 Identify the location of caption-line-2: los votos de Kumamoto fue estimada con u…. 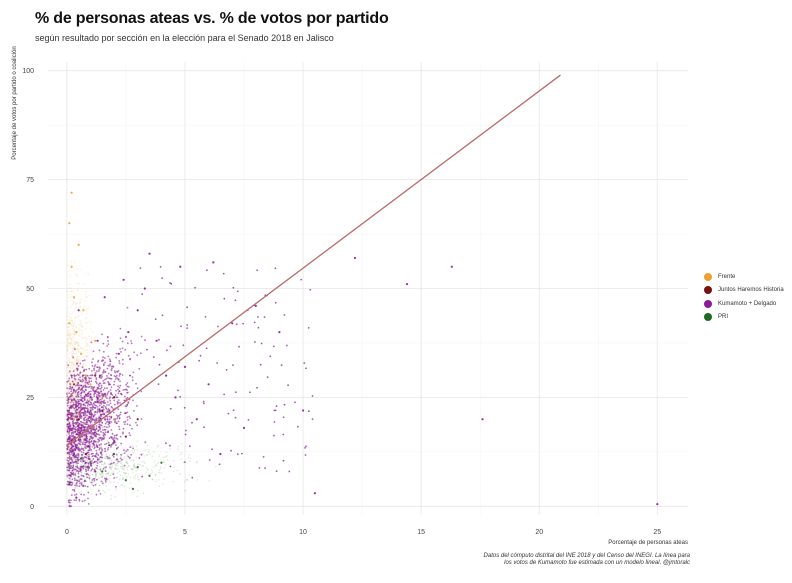
(597, 563).